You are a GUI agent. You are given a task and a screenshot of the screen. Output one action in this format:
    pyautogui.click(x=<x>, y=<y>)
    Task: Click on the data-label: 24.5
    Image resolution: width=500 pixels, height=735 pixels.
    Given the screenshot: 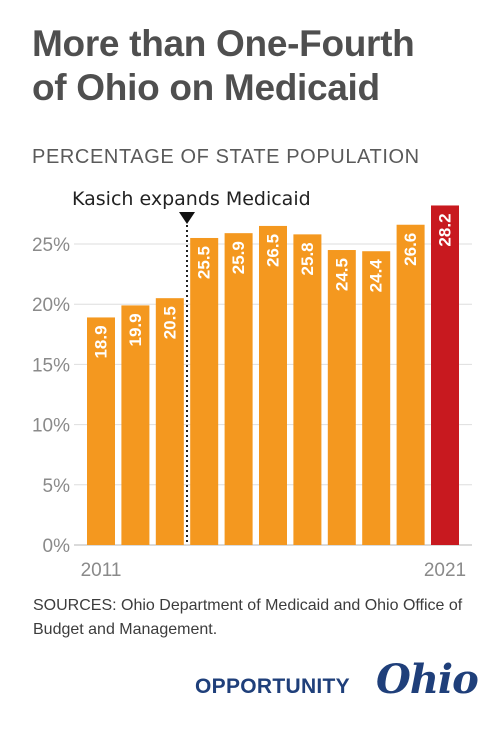 What is the action you would take?
    pyautogui.click(x=341, y=274)
    